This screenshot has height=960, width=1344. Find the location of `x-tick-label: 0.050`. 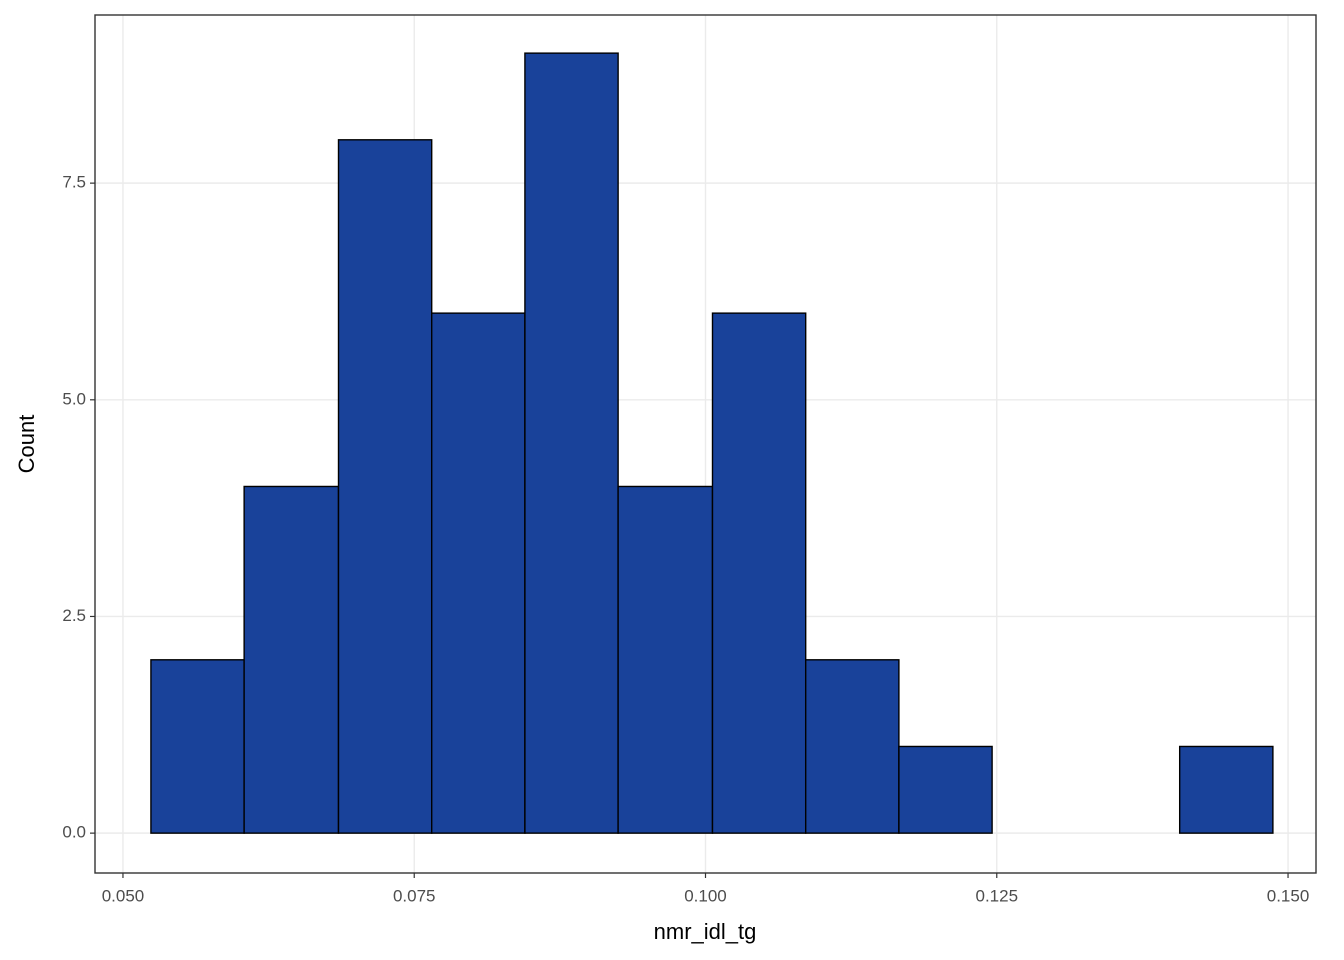

x-tick-label: 0.050 is located at coordinates (123, 895).